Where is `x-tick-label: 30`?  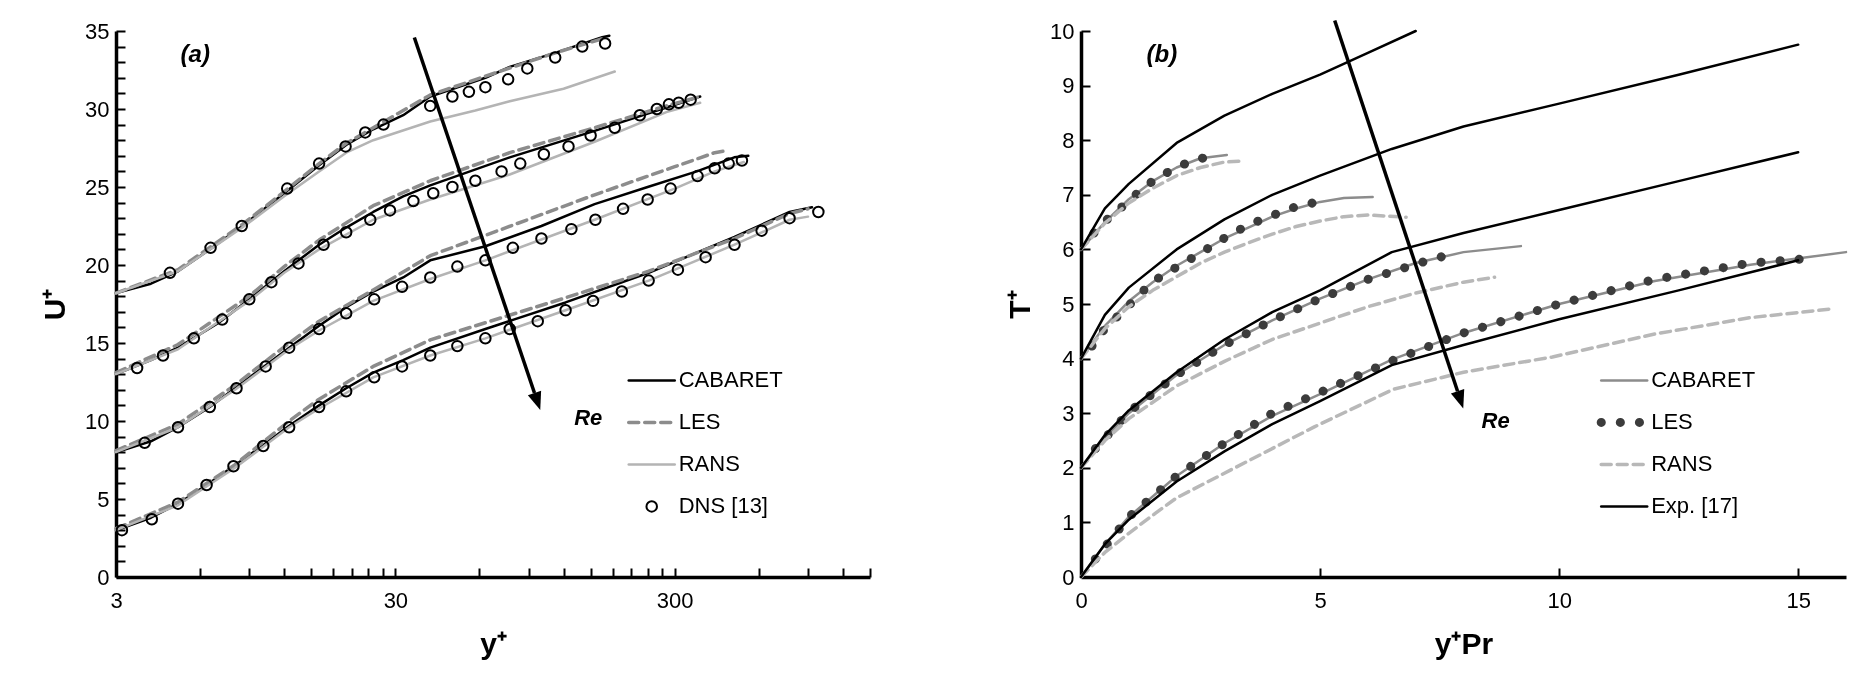 x-tick-label: 30 is located at coordinates (396, 600).